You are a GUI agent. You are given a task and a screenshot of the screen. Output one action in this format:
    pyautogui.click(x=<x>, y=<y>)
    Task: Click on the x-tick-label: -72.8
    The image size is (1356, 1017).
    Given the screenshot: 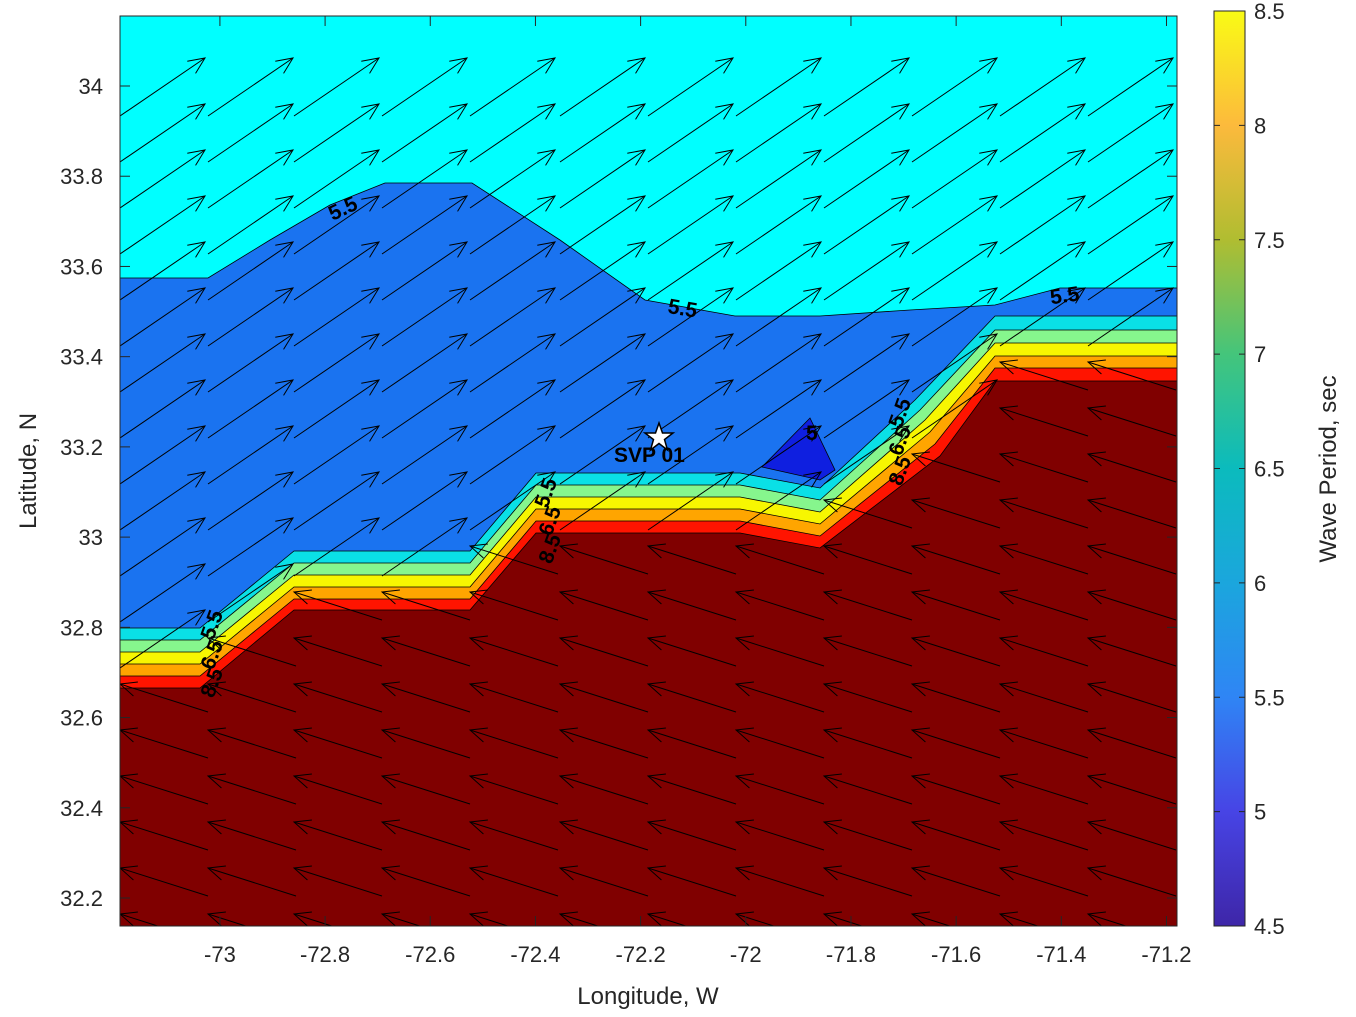 What is the action you would take?
    pyautogui.click(x=325, y=954)
    